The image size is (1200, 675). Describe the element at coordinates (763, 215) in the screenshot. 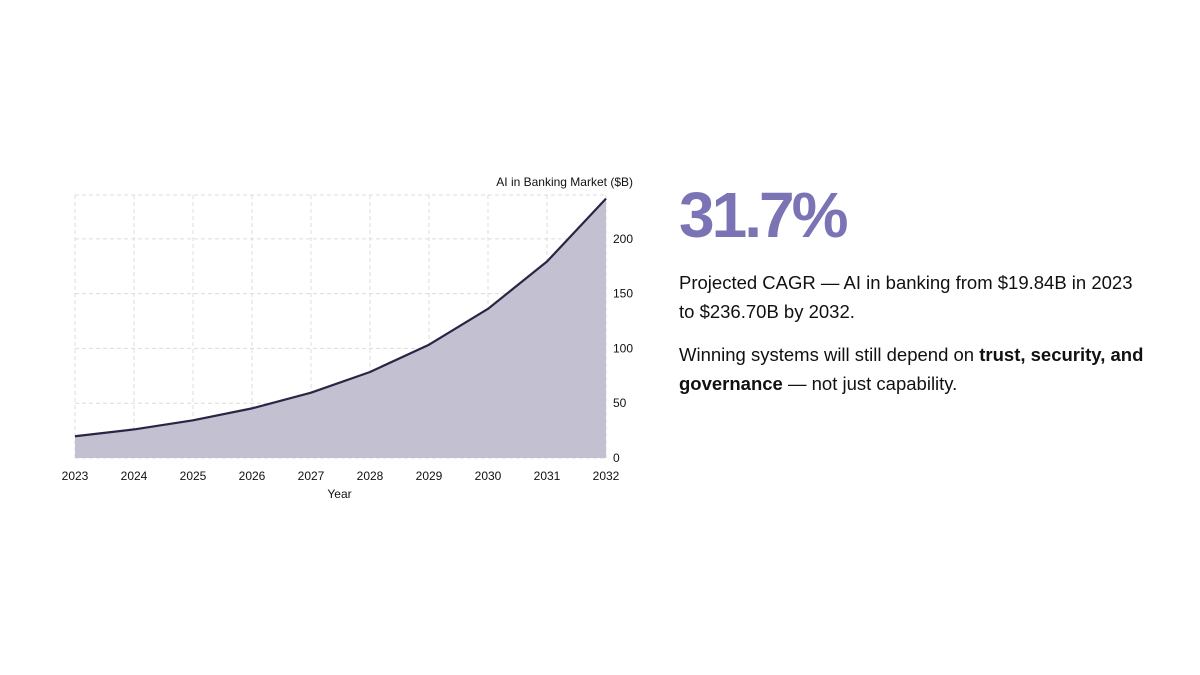

I see `cagr-value: 31.7%` at that location.